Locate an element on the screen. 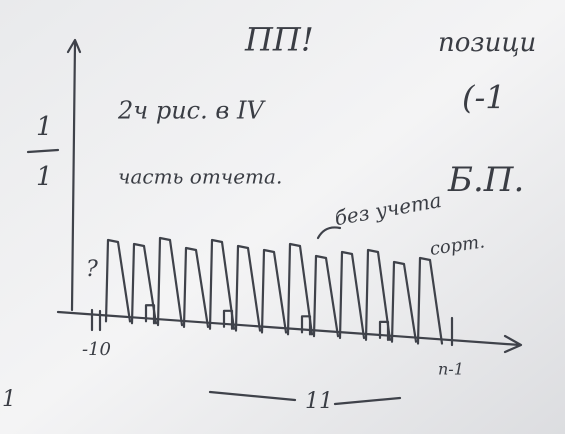 Image resolution: width=565 pixels, height=434 pixels. width-lines is located at coordinates (305, 398).